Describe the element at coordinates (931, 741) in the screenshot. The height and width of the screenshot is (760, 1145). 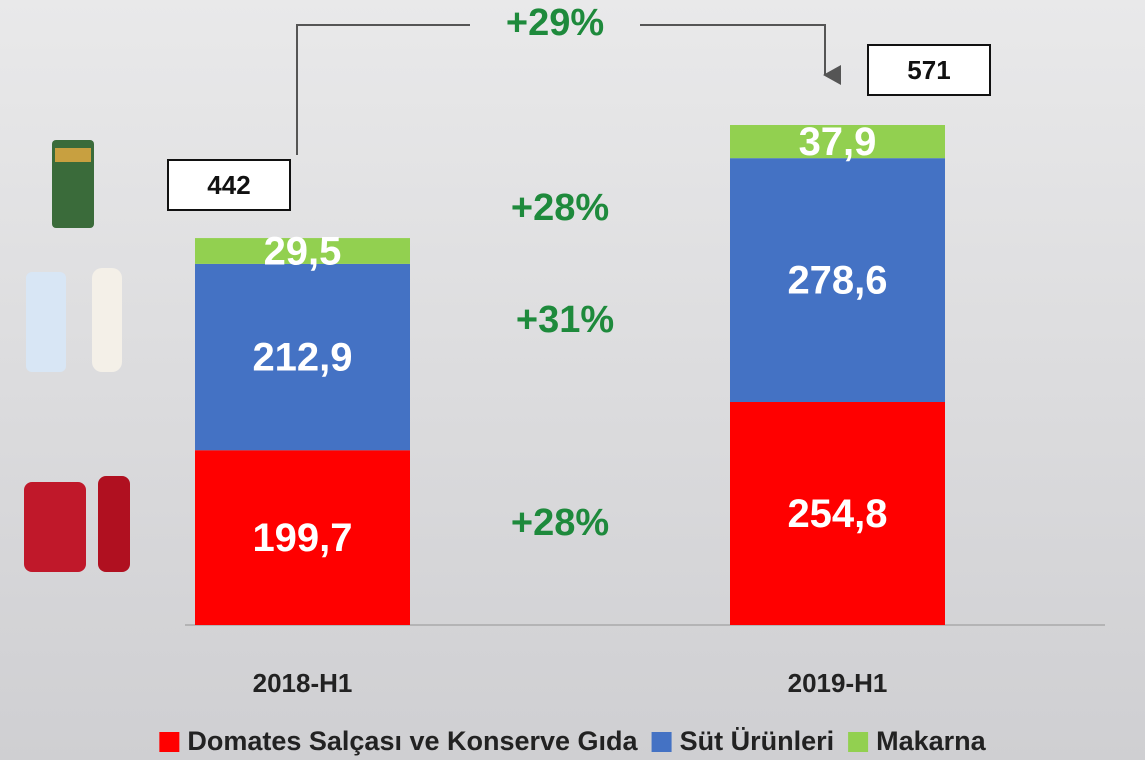
I see `legend-label: Makarna` at that location.